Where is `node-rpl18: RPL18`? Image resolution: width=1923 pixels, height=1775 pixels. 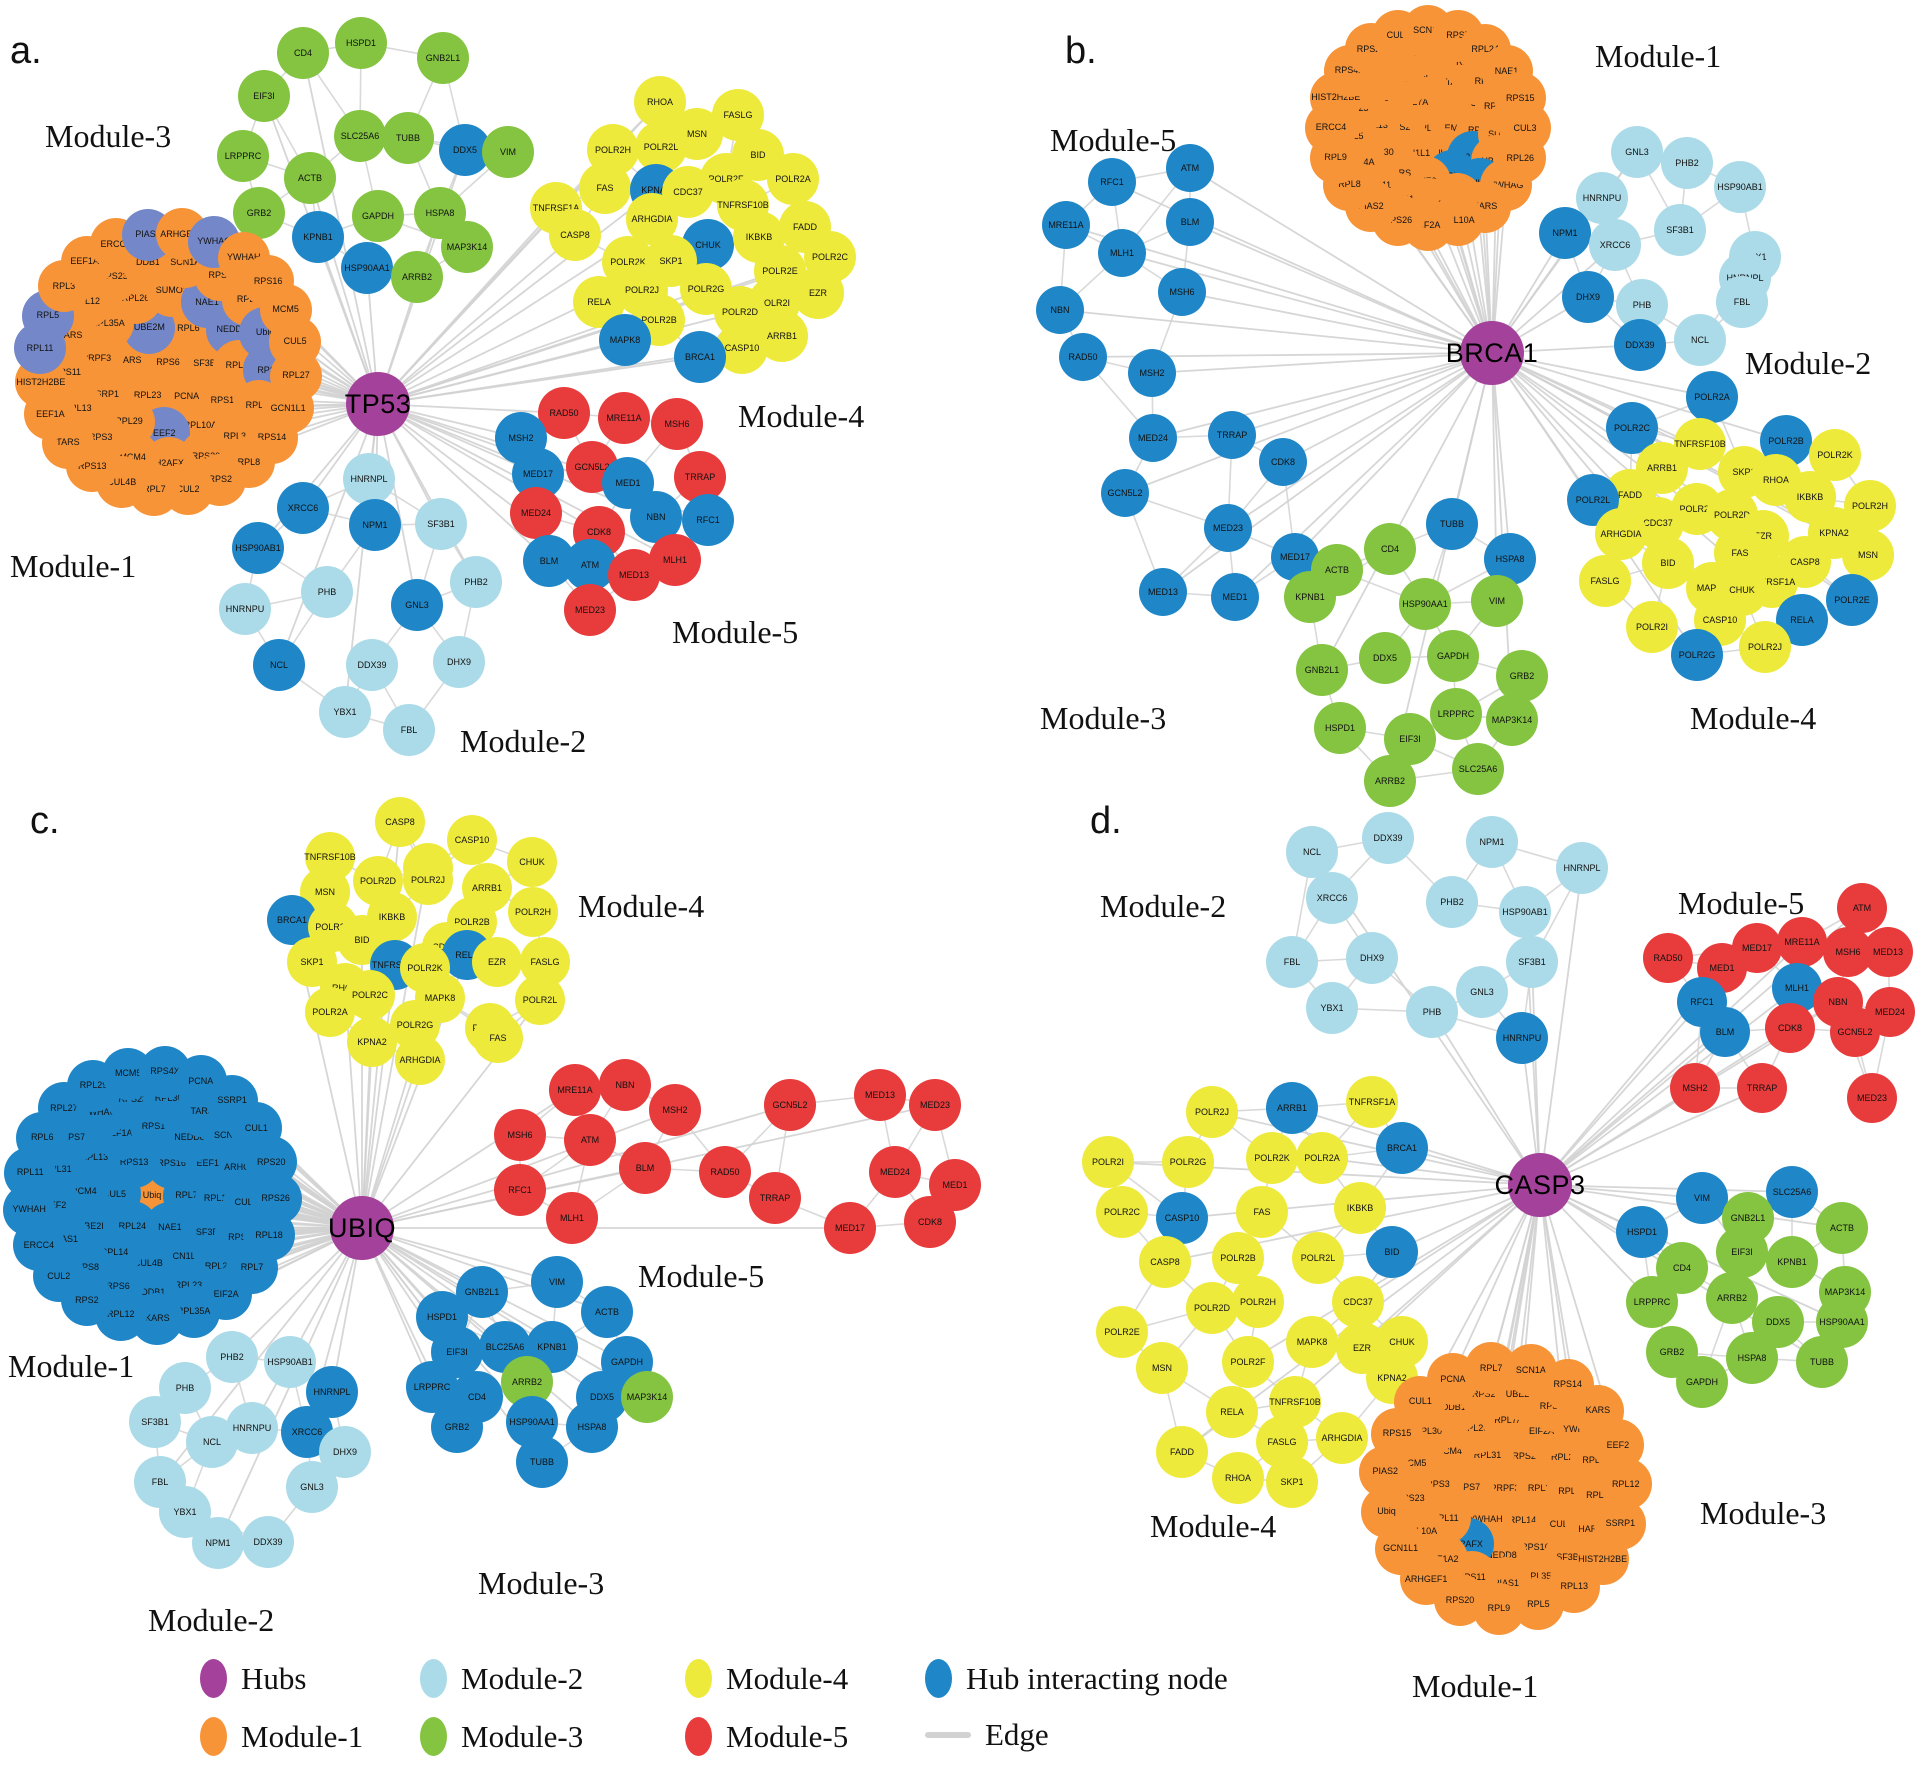
node-rpl18: RPL18 is located at coordinates (269, 1235).